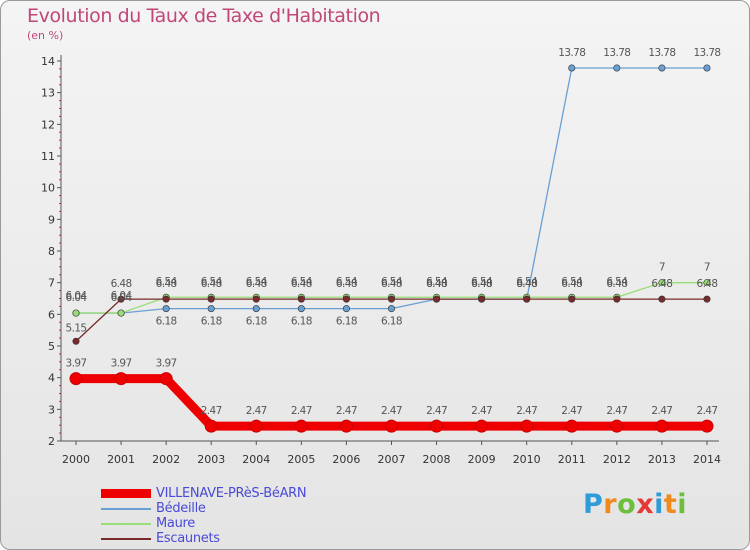 Image resolution: width=750 pixels, height=550 pixels. I want to click on x-tick-label: 2006, so click(346, 459).